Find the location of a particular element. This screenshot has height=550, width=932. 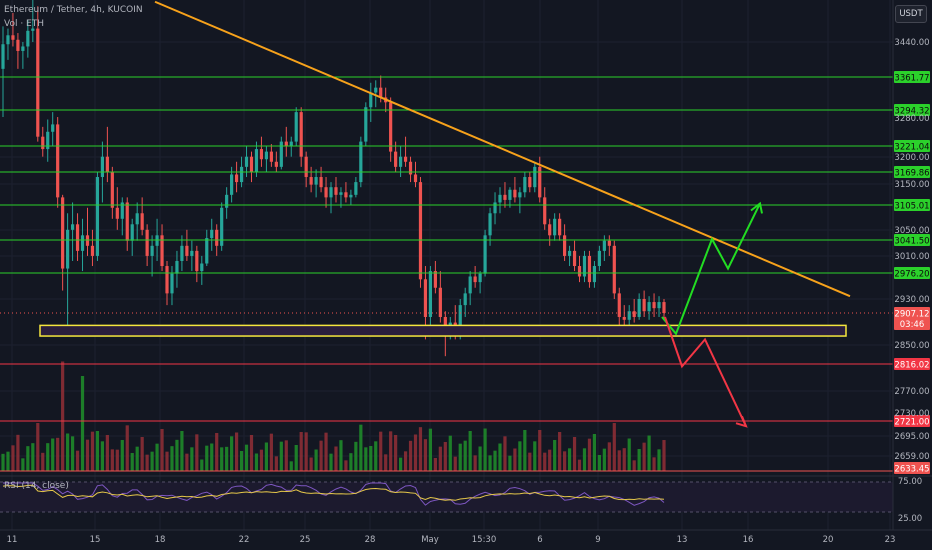

level-price-label: 3169.86 is located at coordinates (911, 174).